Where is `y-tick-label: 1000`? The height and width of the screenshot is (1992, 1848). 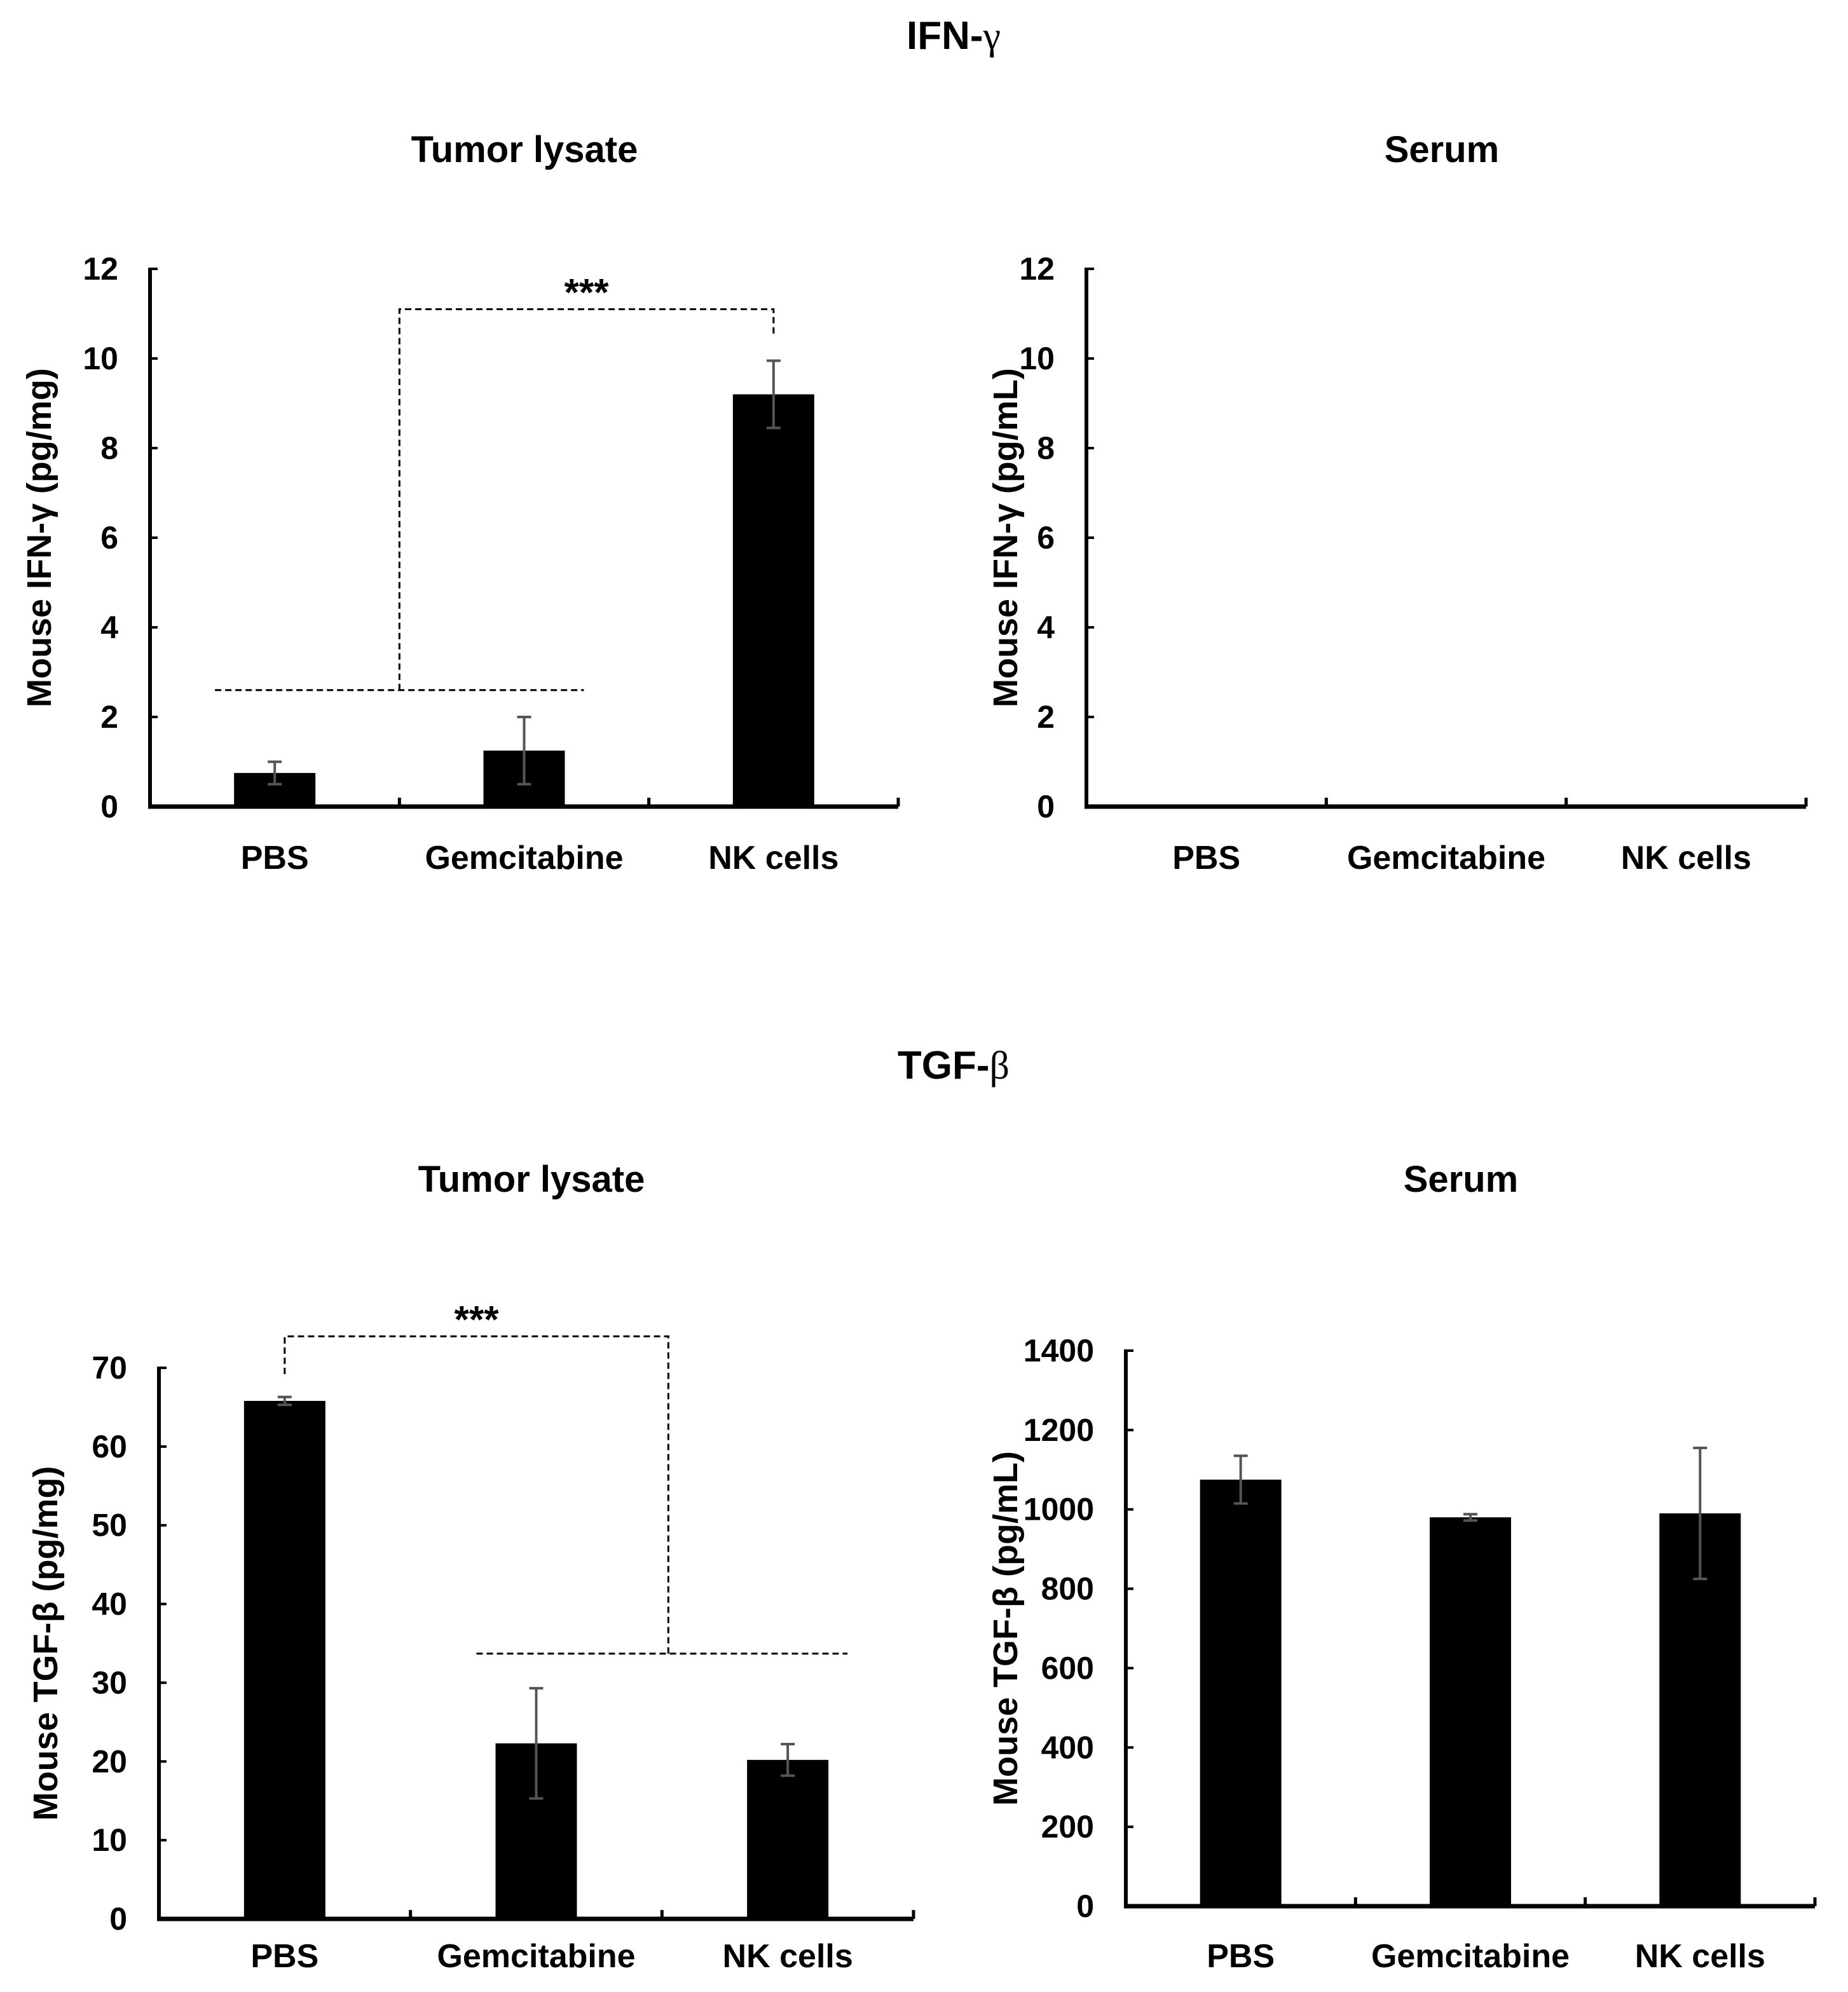 y-tick-label: 1000 is located at coordinates (1058, 1510).